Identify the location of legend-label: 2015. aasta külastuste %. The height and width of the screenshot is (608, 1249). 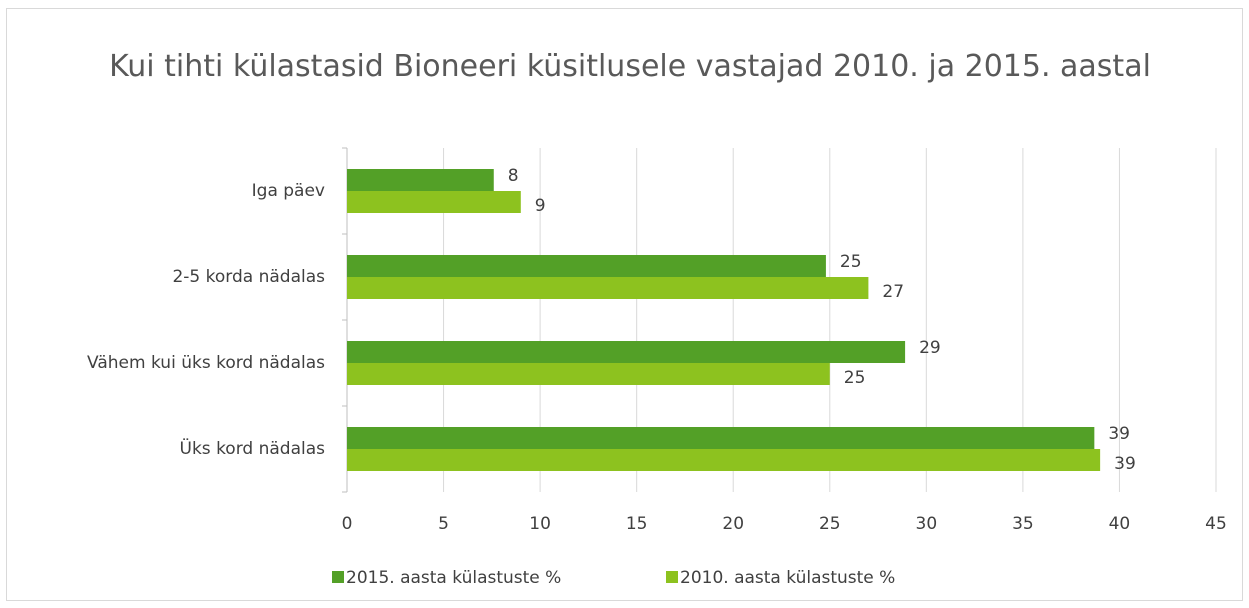
(453, 578).